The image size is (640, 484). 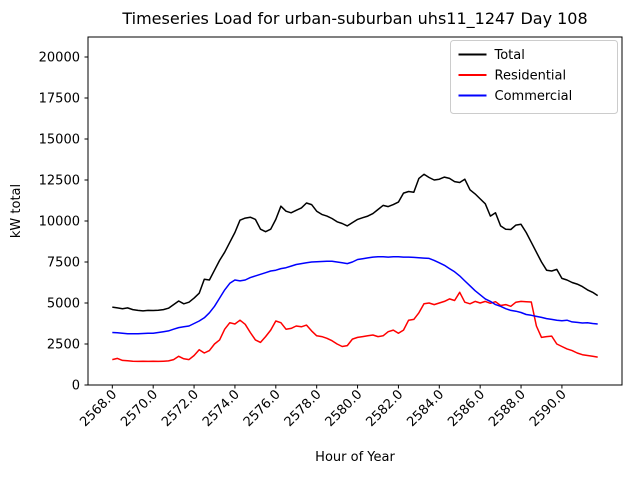 I want to click on y-axis-tick-label: 12500, so click(x=59, y=181).